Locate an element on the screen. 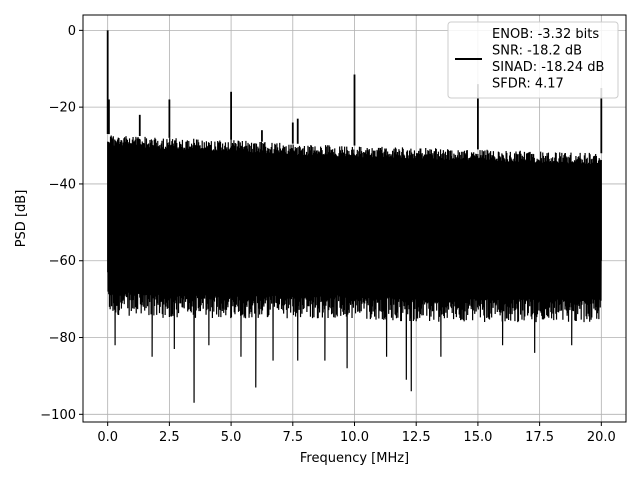 The width and height of the screenshot is (640, 480). x-axis-label: Frequency [MHz] is located at coordinates (354, 458).